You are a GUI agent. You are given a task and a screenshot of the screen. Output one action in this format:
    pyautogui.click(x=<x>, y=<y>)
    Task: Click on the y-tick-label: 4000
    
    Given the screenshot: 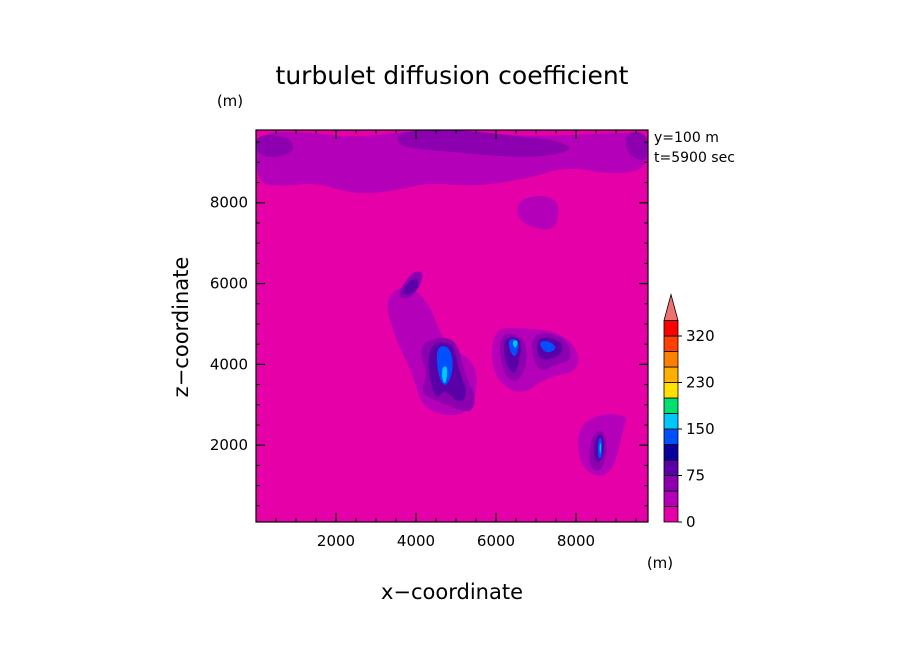 What is the action you would take?
    pyautogui.click(x=229, y=364)
    